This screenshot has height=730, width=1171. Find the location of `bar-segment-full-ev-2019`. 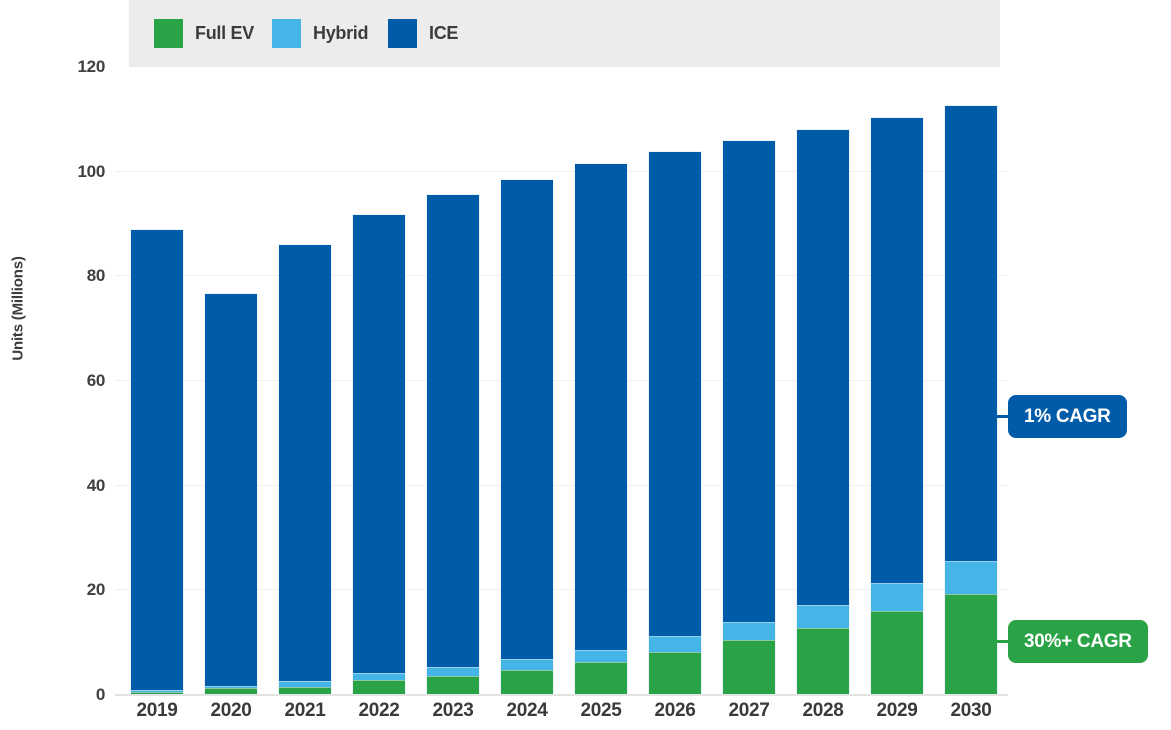

bar-segment-full-ev-2019 is located at coordinates (157, 692).